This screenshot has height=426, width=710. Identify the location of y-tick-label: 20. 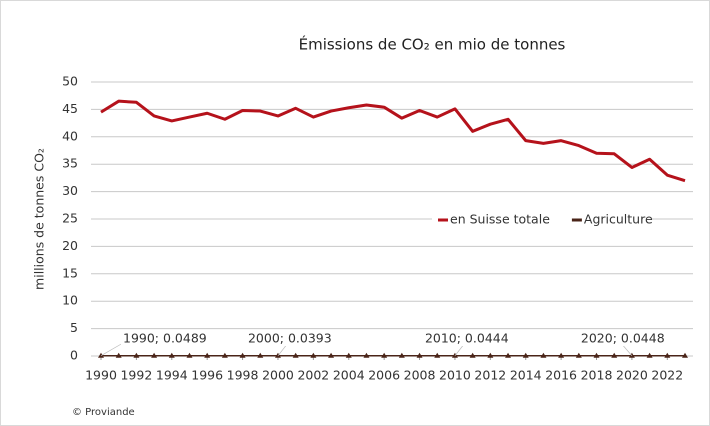
(70, 245).